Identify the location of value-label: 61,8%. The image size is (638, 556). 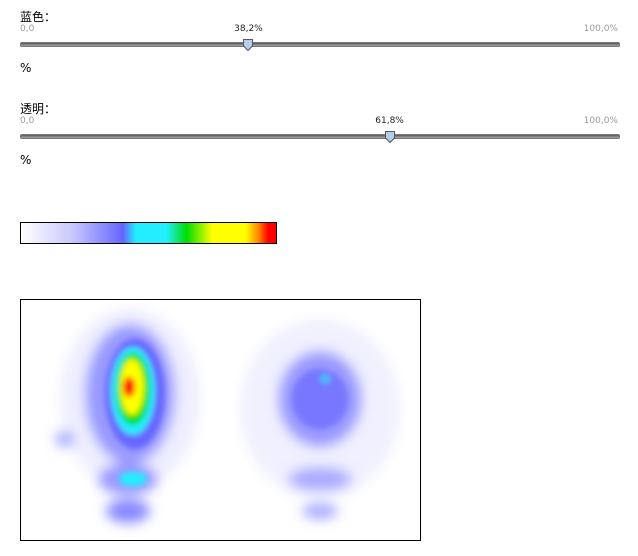
(389, 121).